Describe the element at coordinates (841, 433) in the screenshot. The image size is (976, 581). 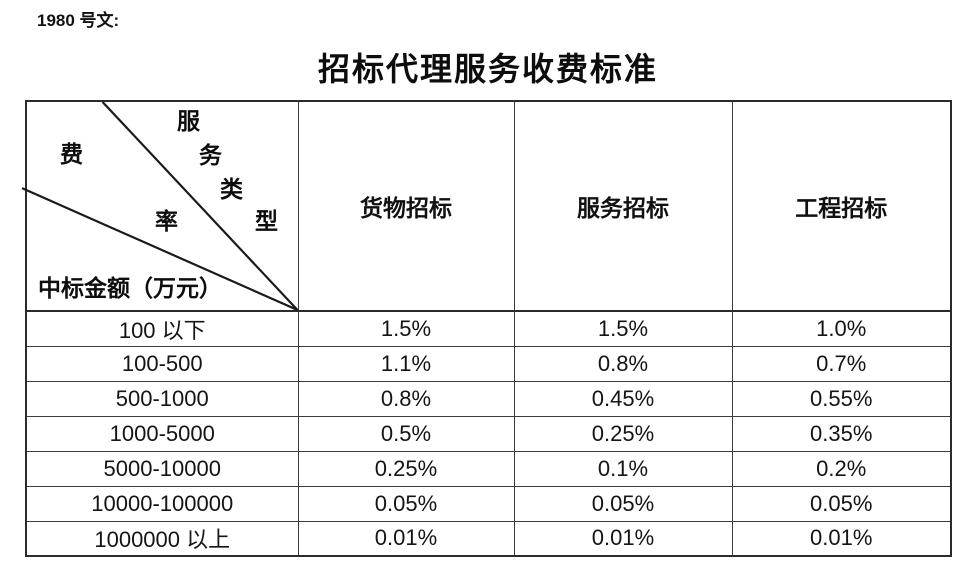
I see `fee-value-cell: 0.35%` at that location.